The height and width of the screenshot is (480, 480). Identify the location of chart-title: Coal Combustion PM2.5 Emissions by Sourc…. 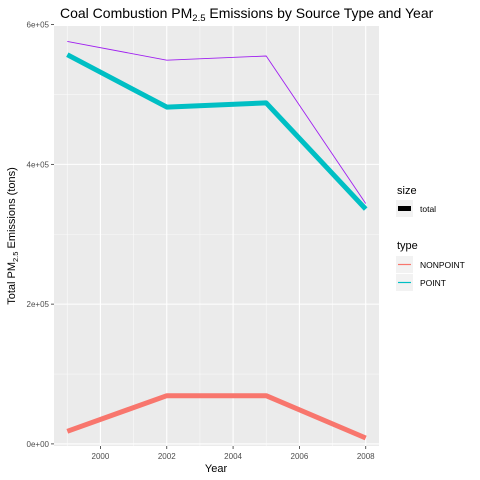
(247, 14).